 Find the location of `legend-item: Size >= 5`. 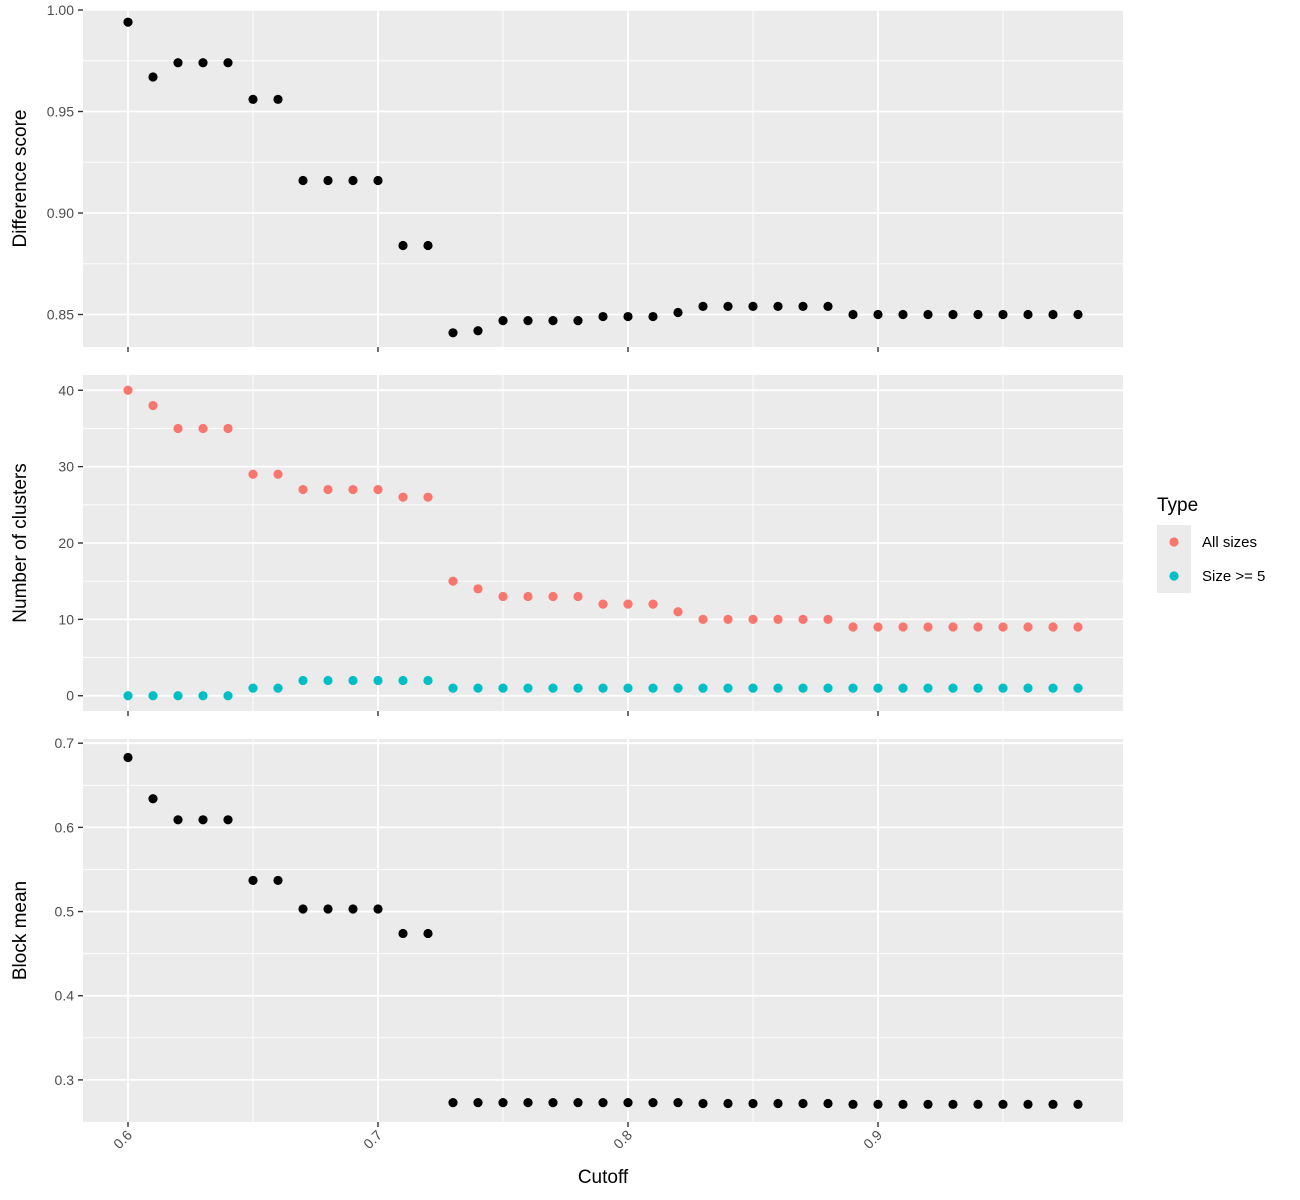

legend-item: Size >= 5 is located at coordinates (1211, 576).